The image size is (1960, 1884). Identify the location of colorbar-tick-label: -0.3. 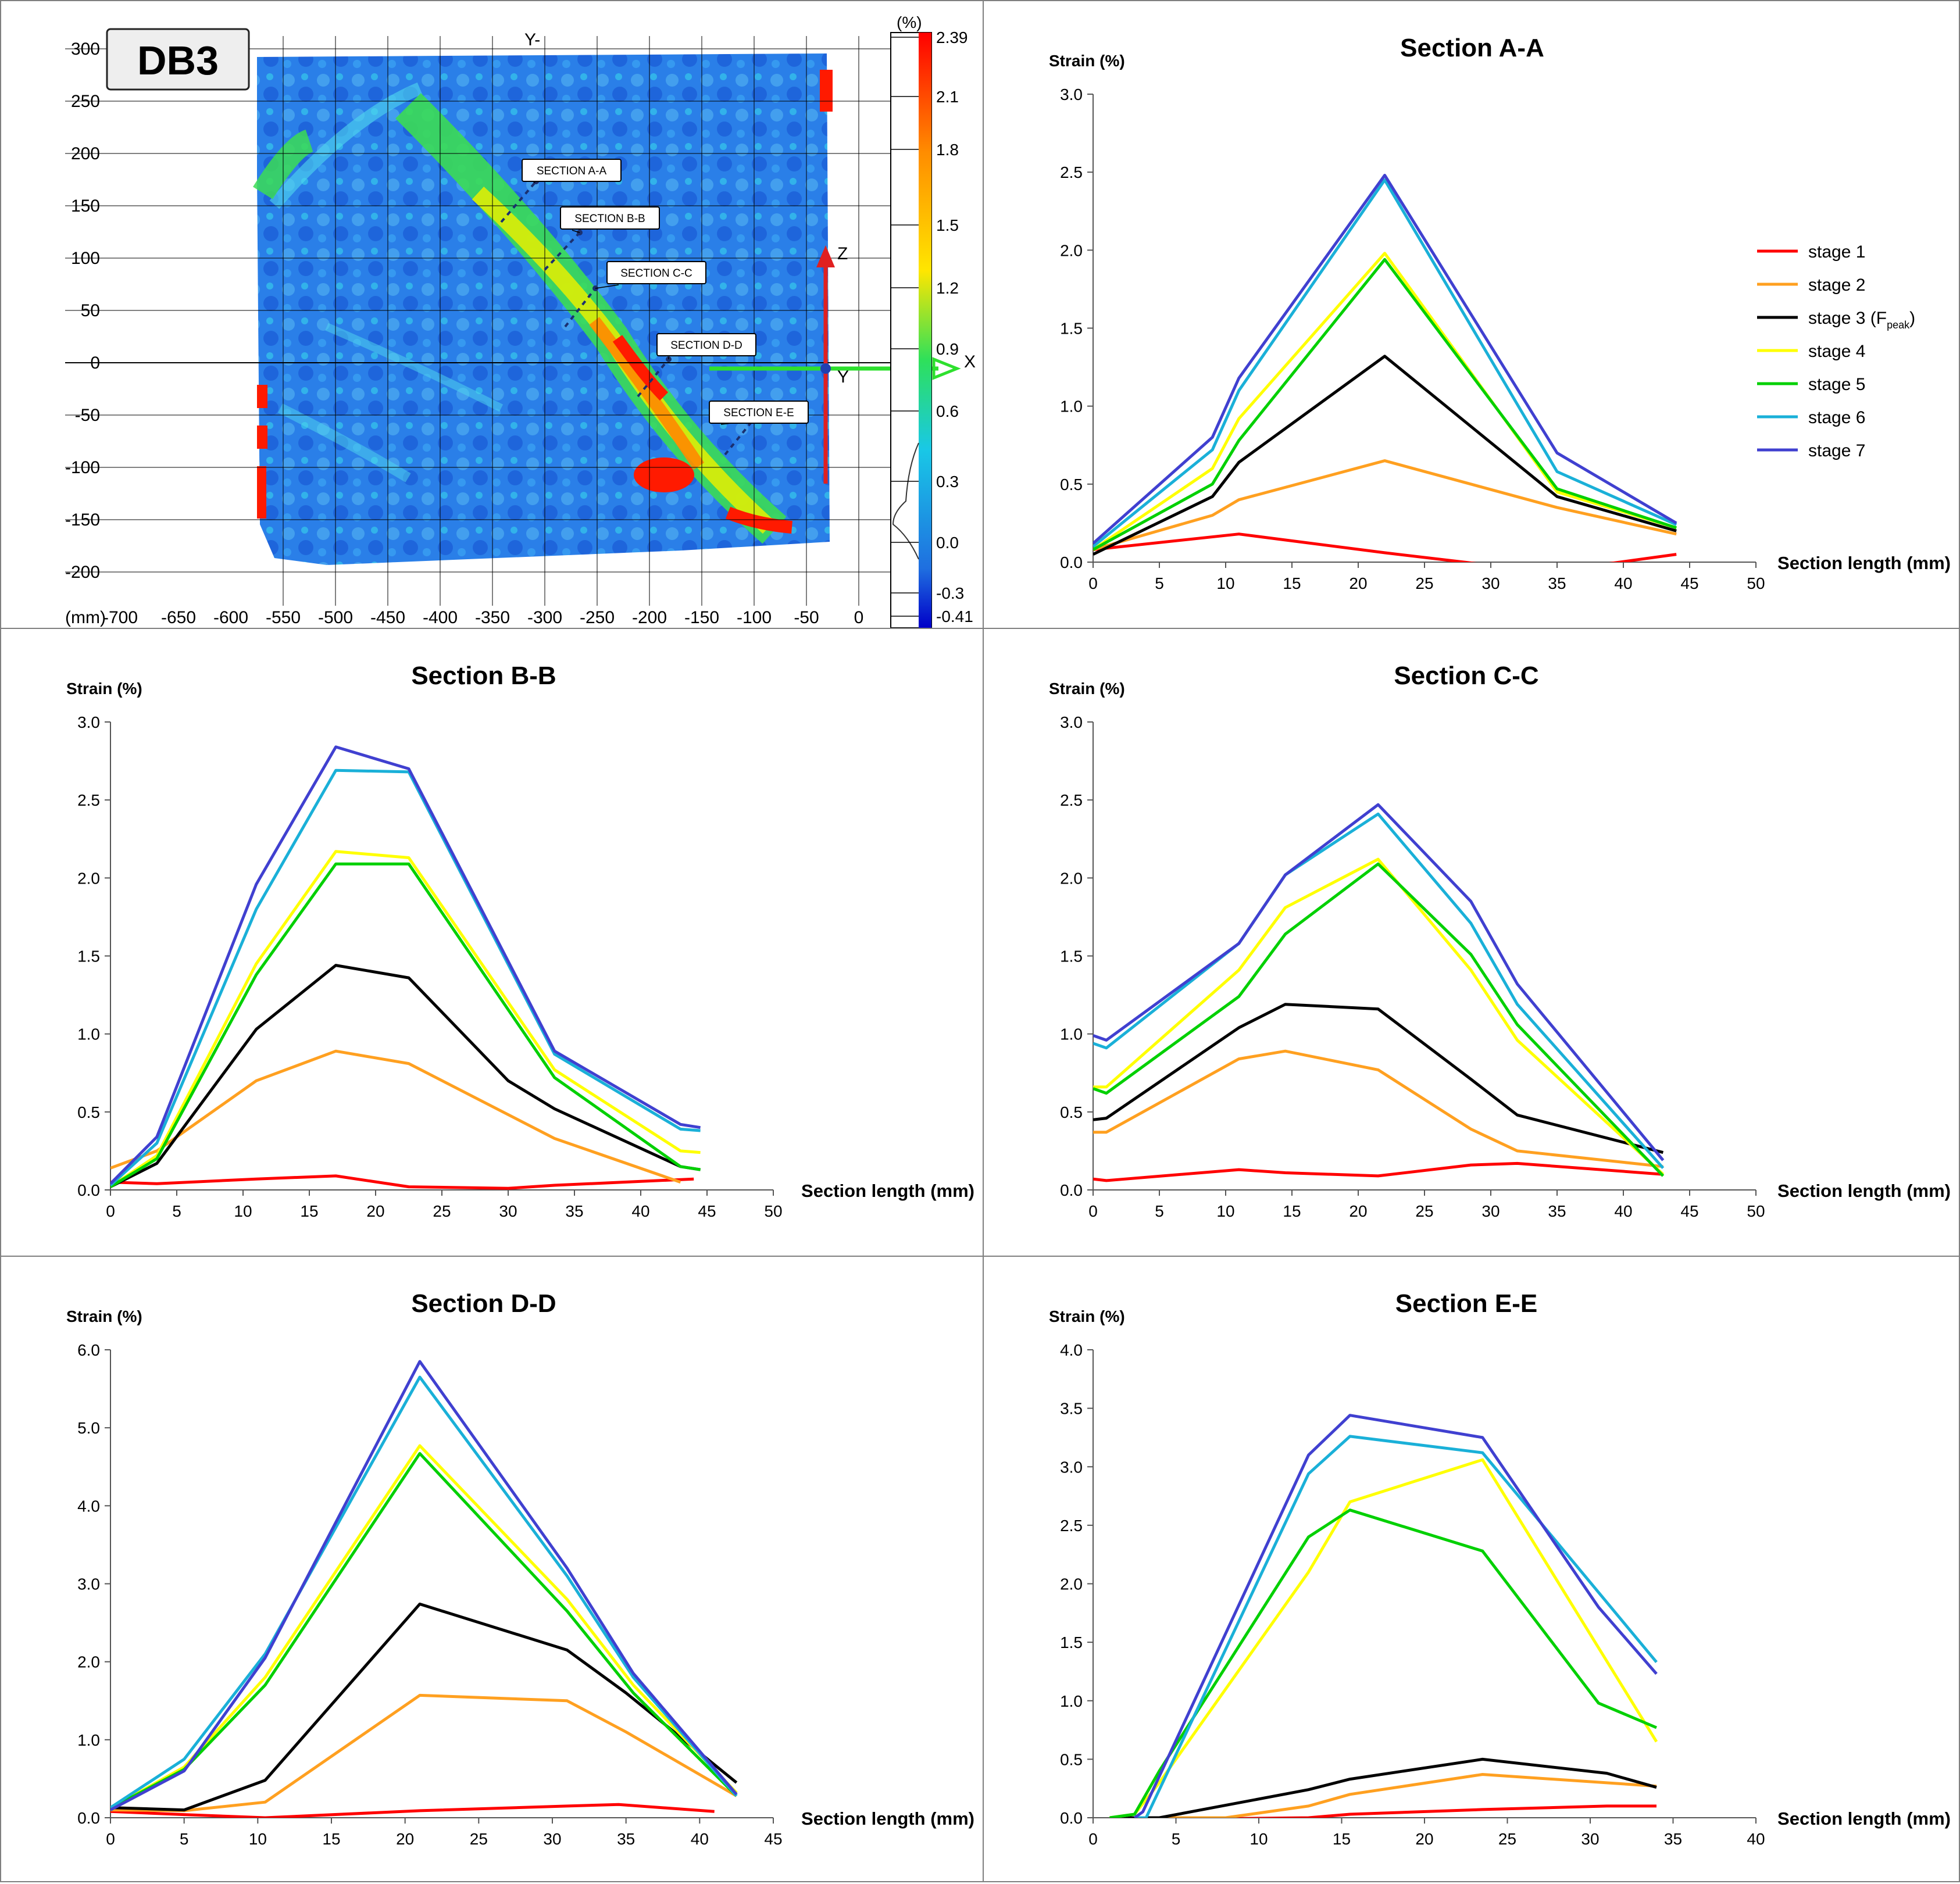
(950, 593).